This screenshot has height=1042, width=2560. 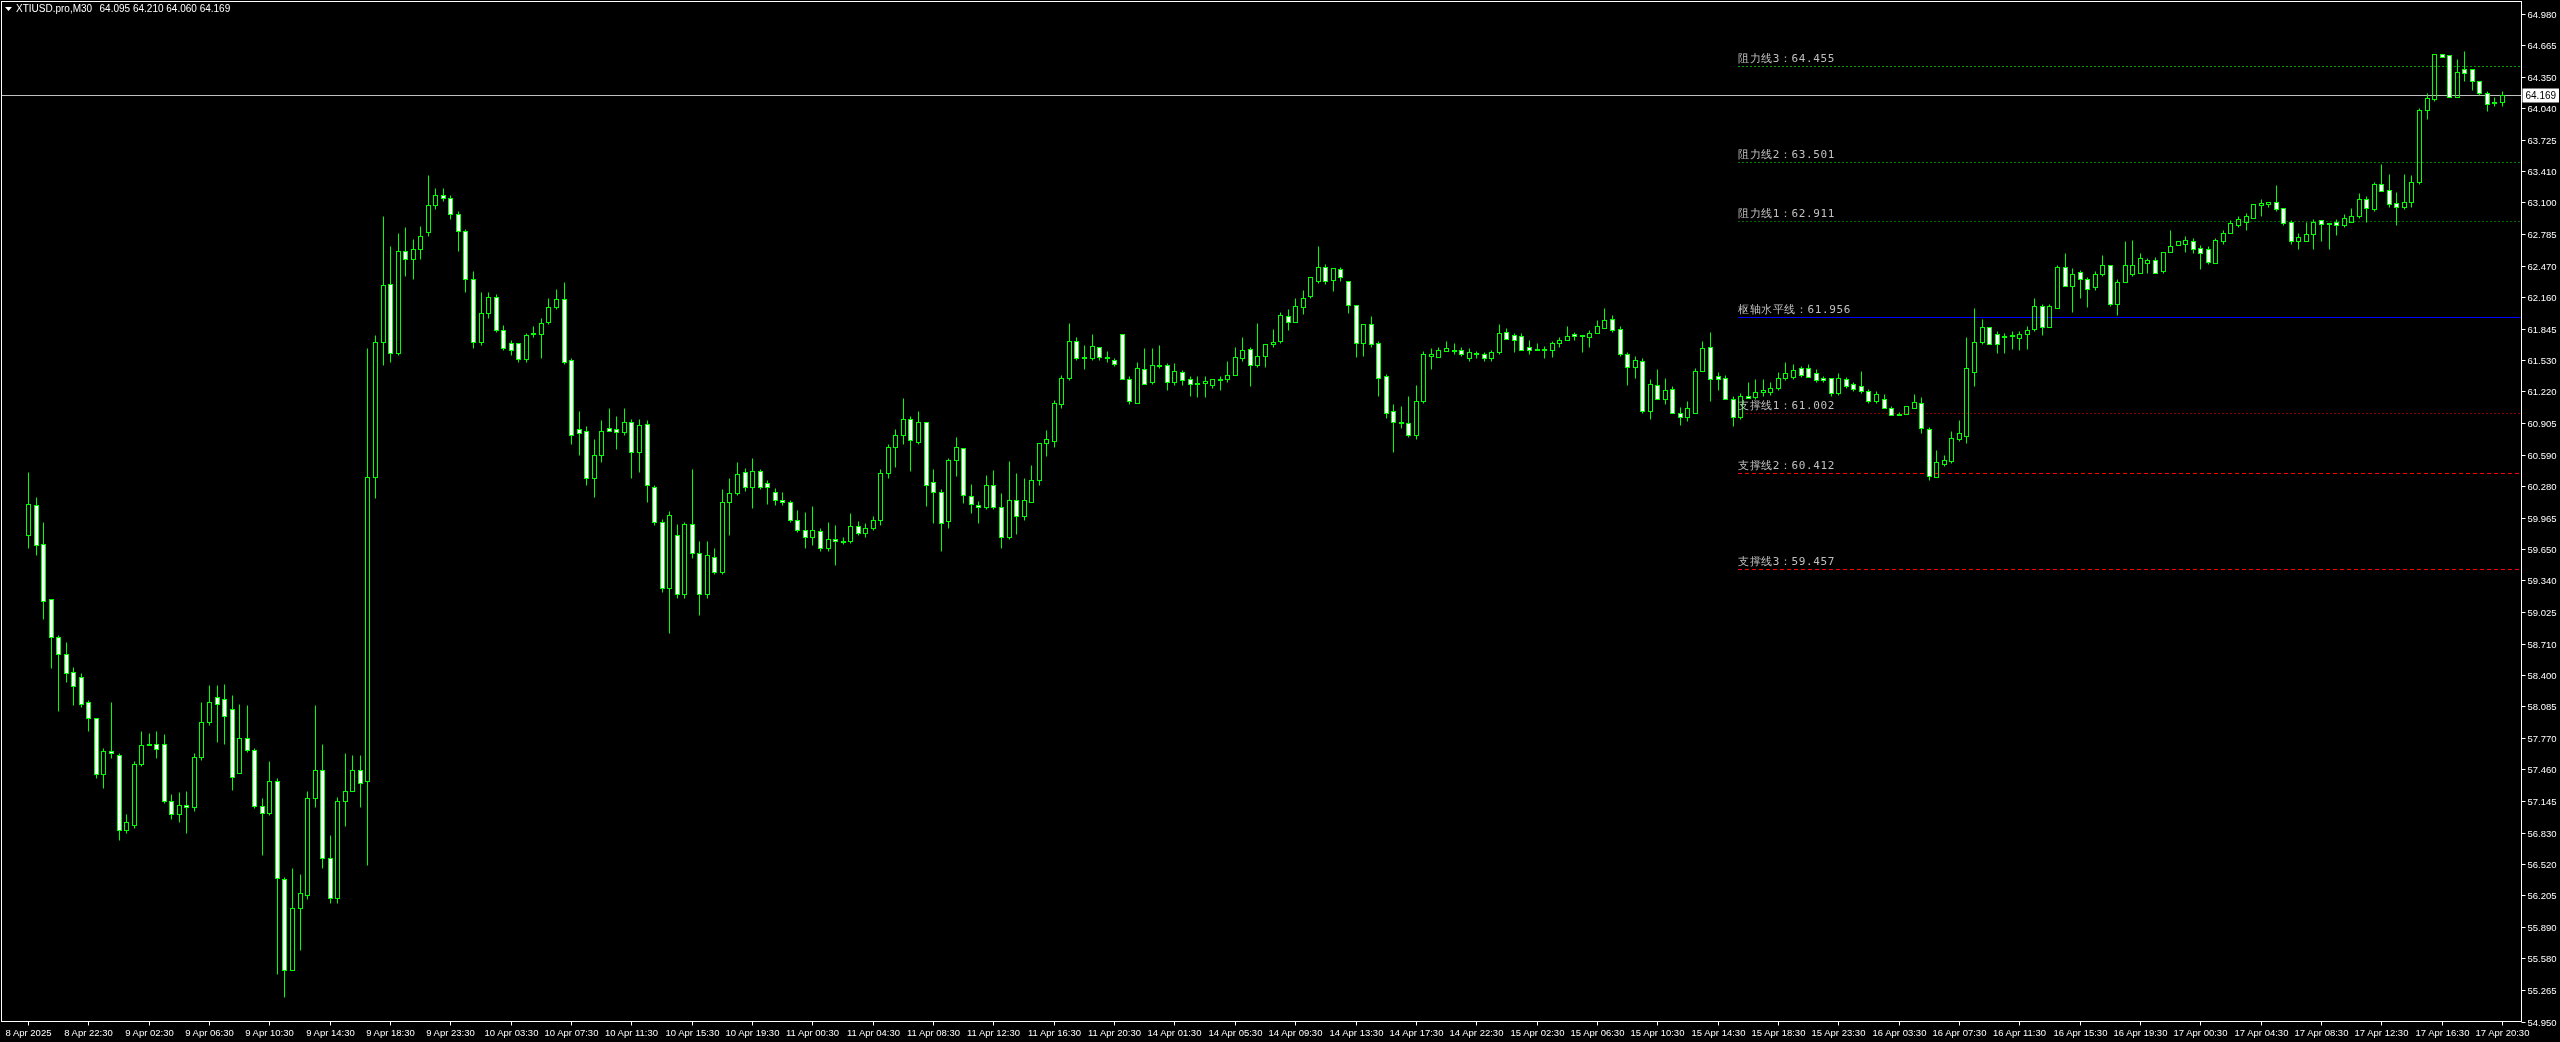 What do you see at coordinates (2080, 1032) in the screenshot?
I see `x-tick-label: 16 Apr 15:30` at bounding box center [2080, 1032].